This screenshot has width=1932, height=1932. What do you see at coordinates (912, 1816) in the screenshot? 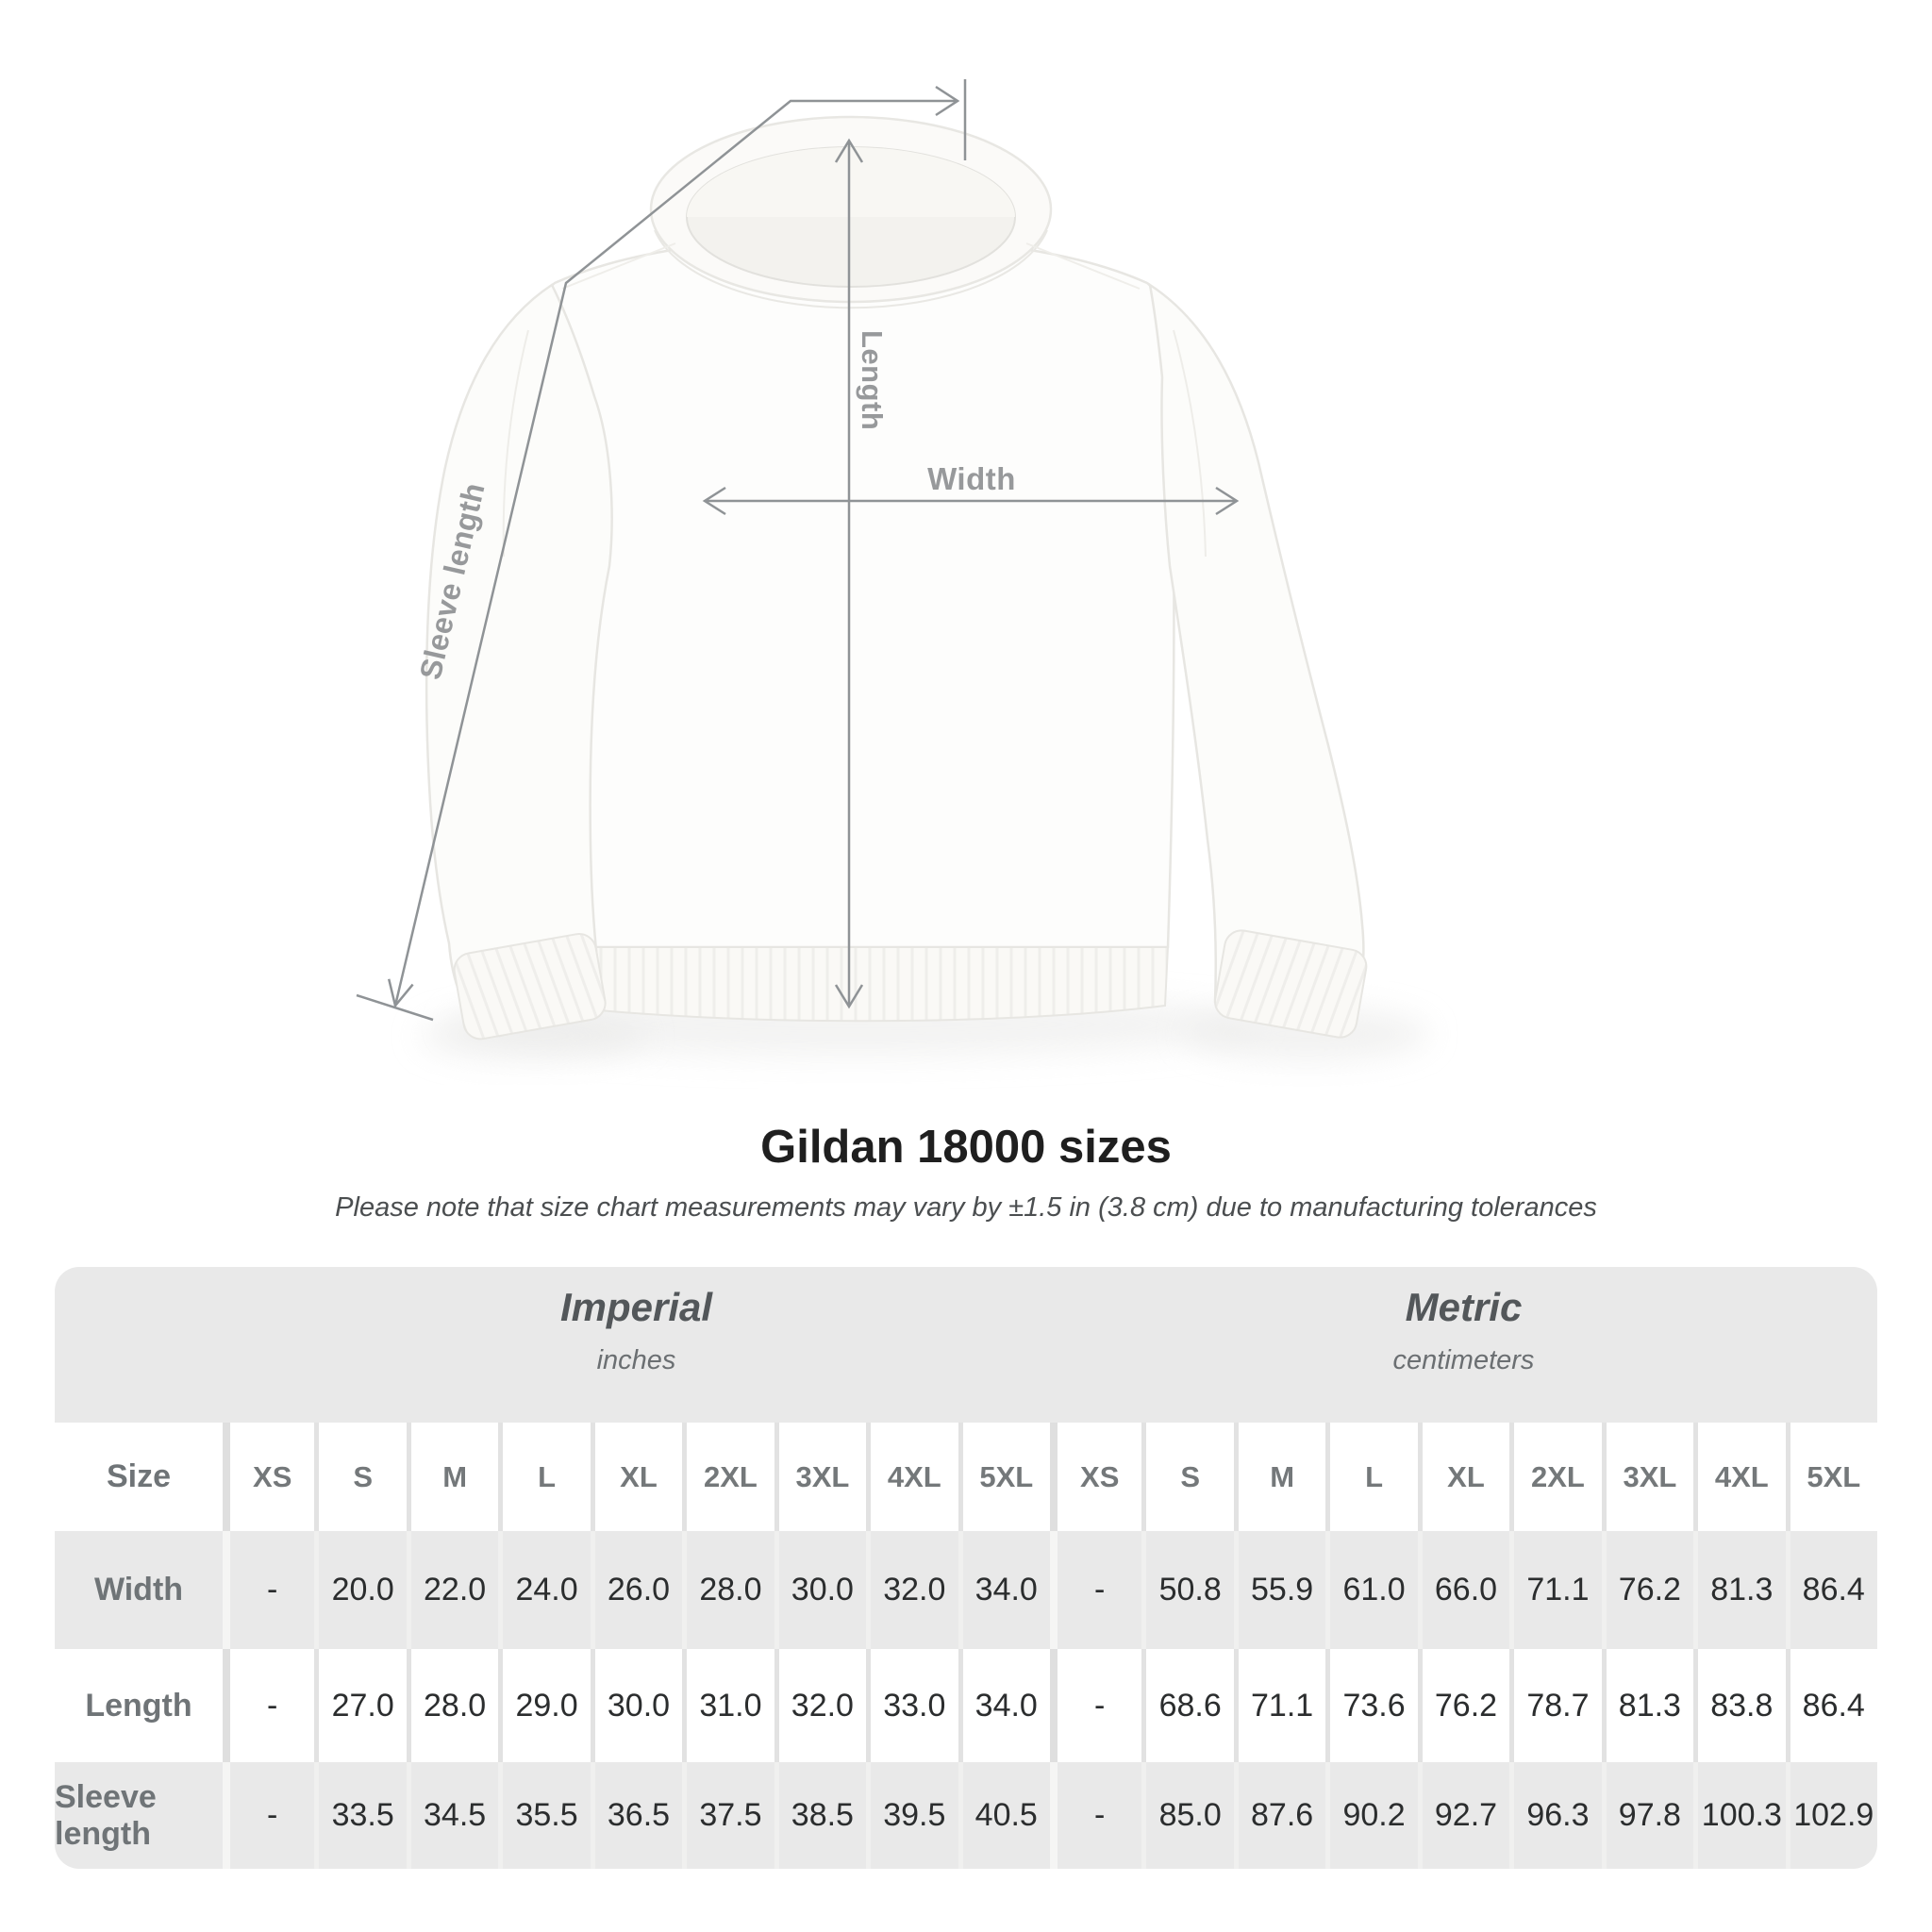
I see `value-cell: 39.5` at bounding box center [912, 1816].